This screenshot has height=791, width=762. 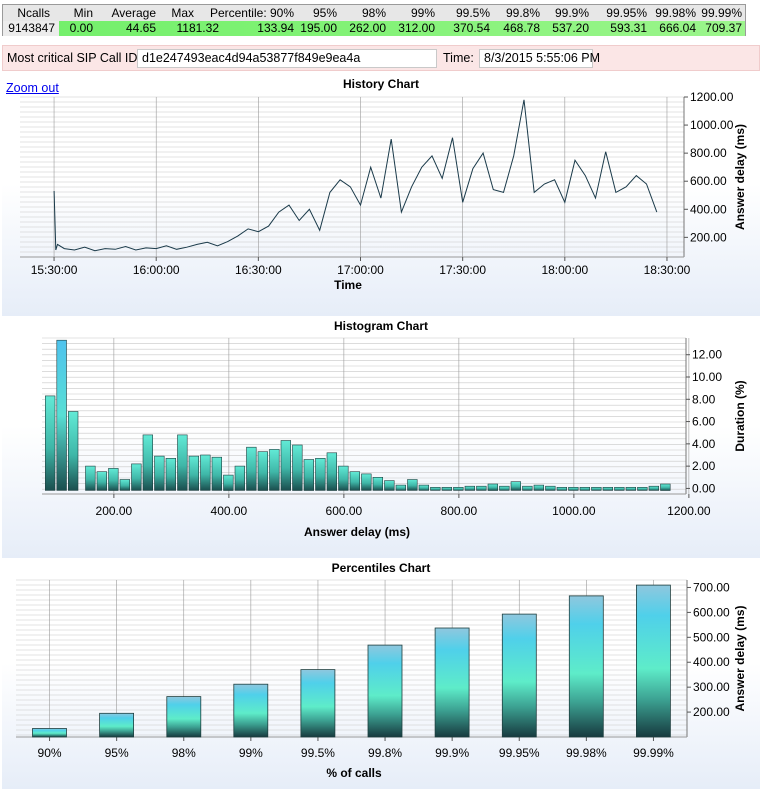 I want to click on histogram-y-tick-label: 8.00, so click(x=704, y=399).